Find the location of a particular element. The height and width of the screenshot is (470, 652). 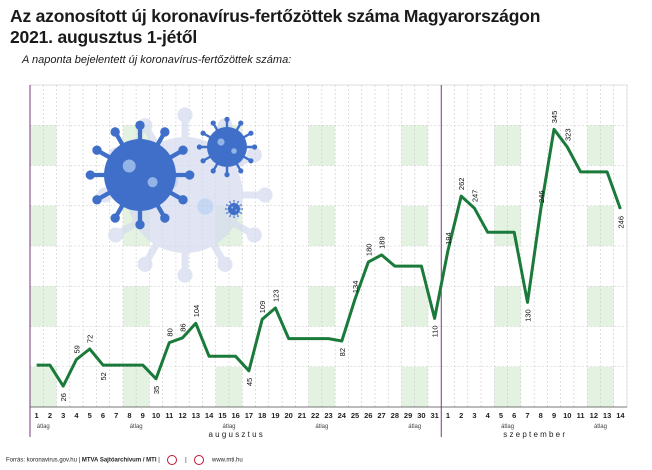

virus-illustration-icon is located at coordinates (179, 195).